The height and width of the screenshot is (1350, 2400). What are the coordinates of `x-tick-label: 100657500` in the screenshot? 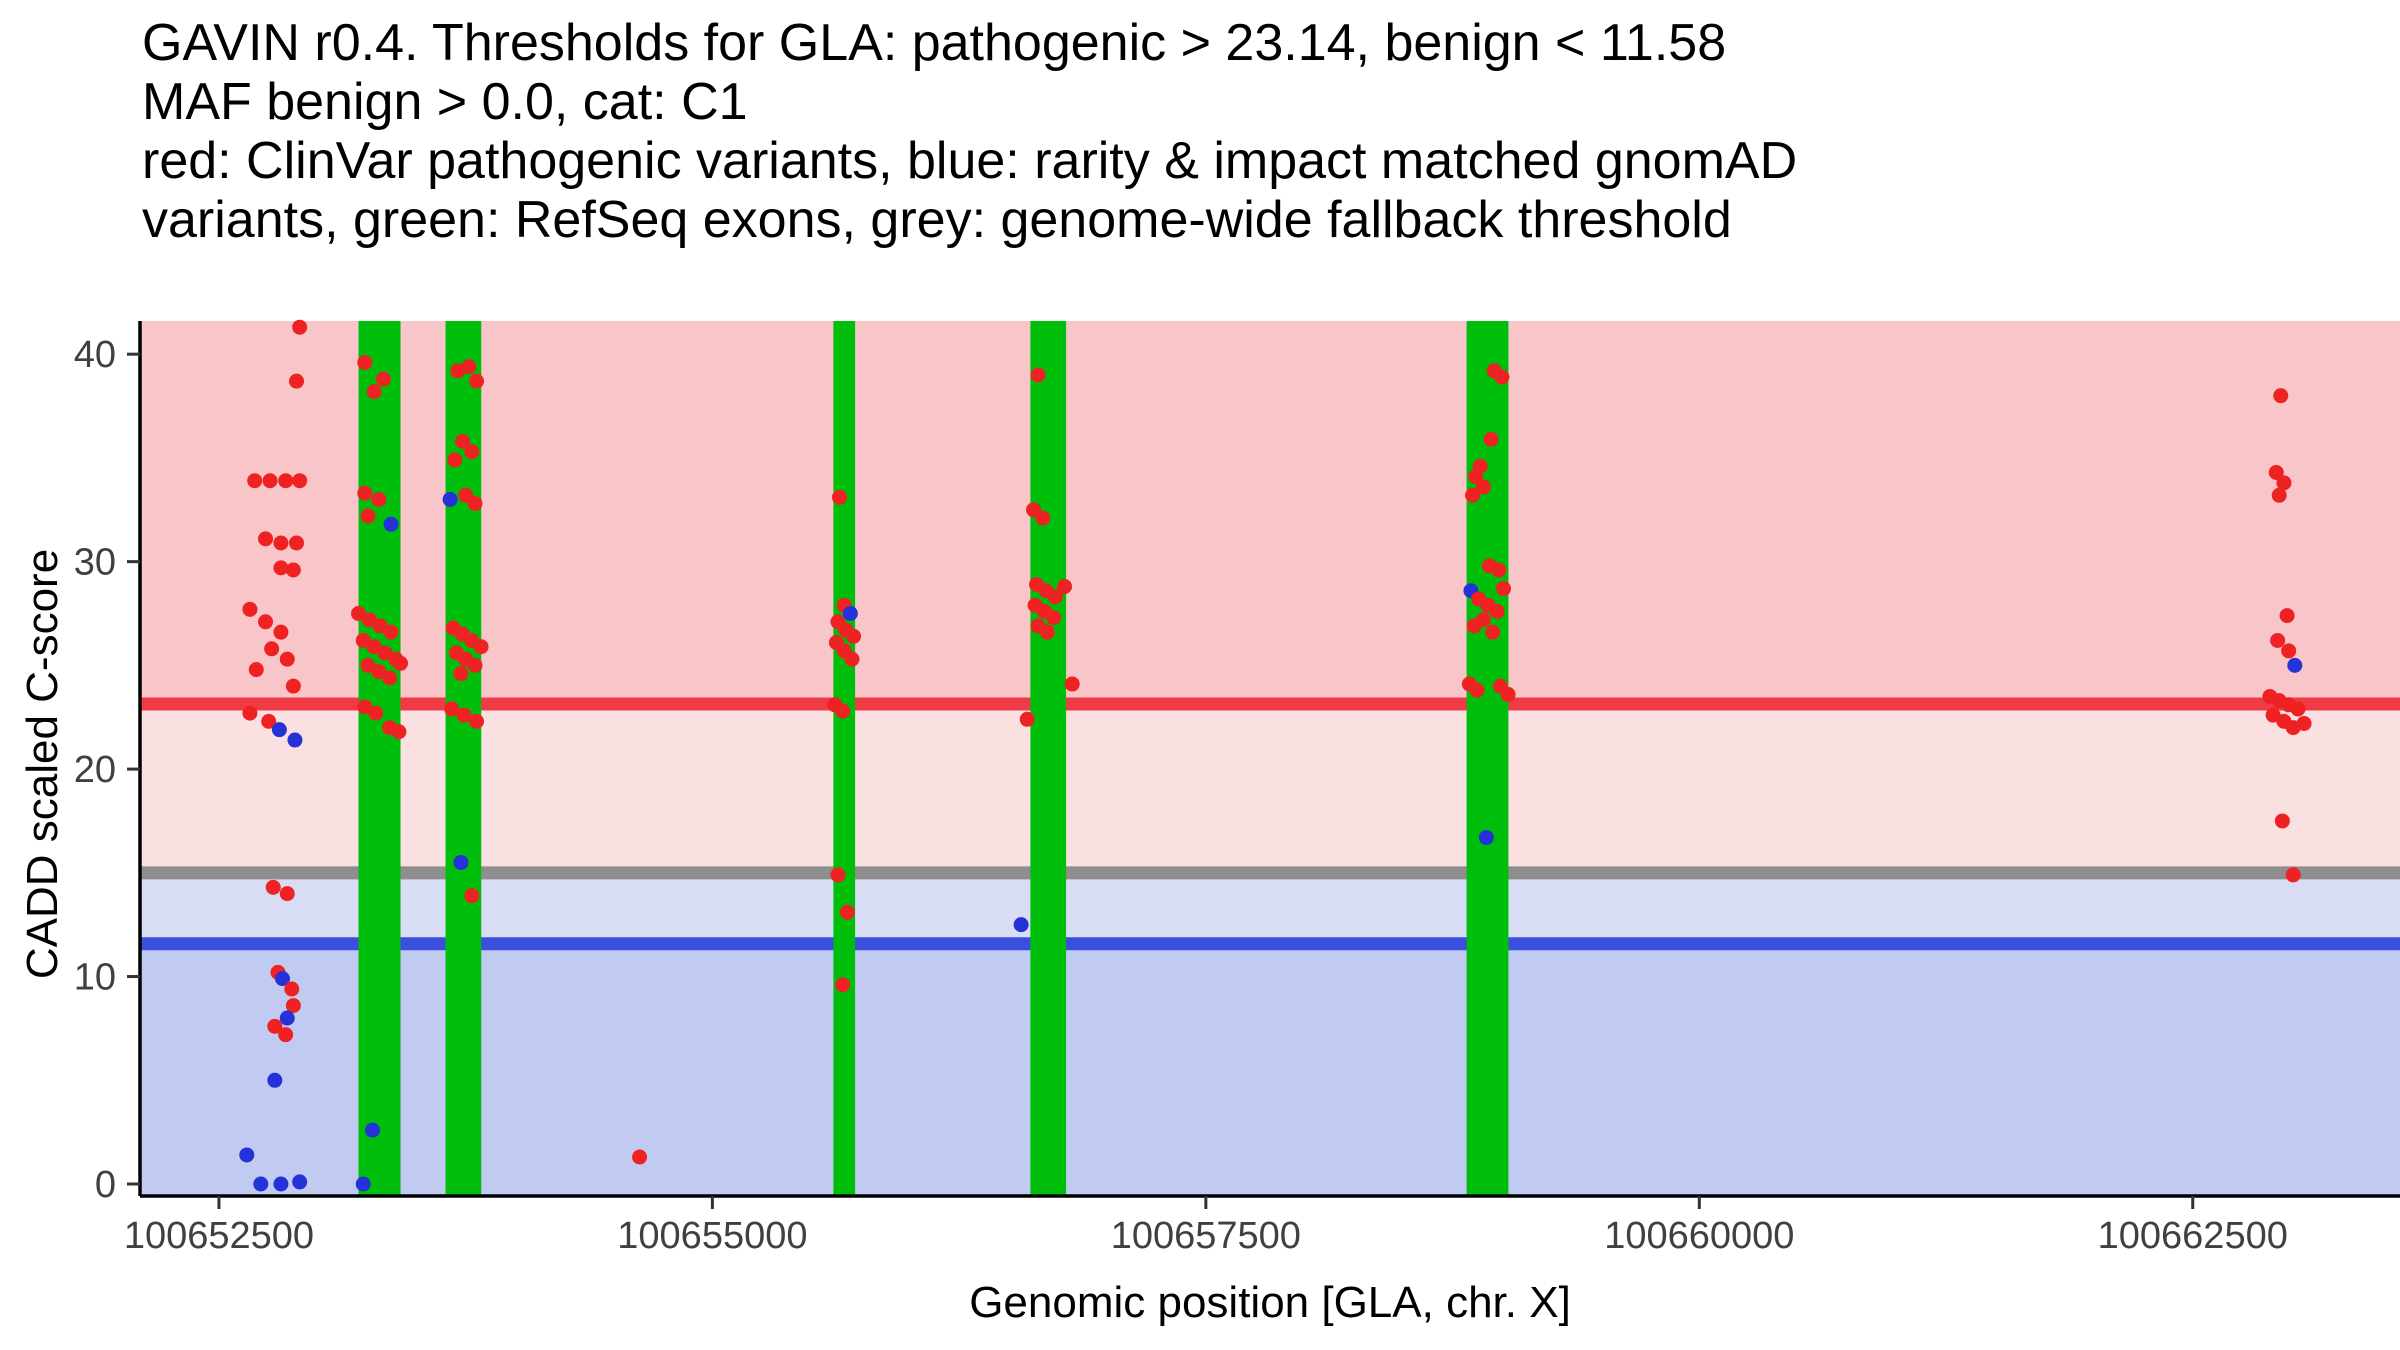 It's located at (1206, 1236).